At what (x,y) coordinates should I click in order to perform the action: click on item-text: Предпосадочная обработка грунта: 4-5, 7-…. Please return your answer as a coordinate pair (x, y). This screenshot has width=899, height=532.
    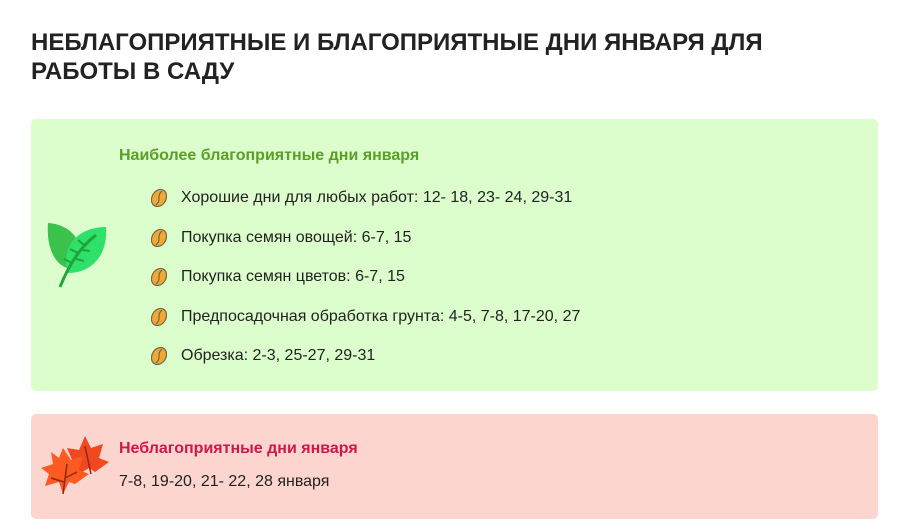
    Looking at the image, I should click on (381, 316).